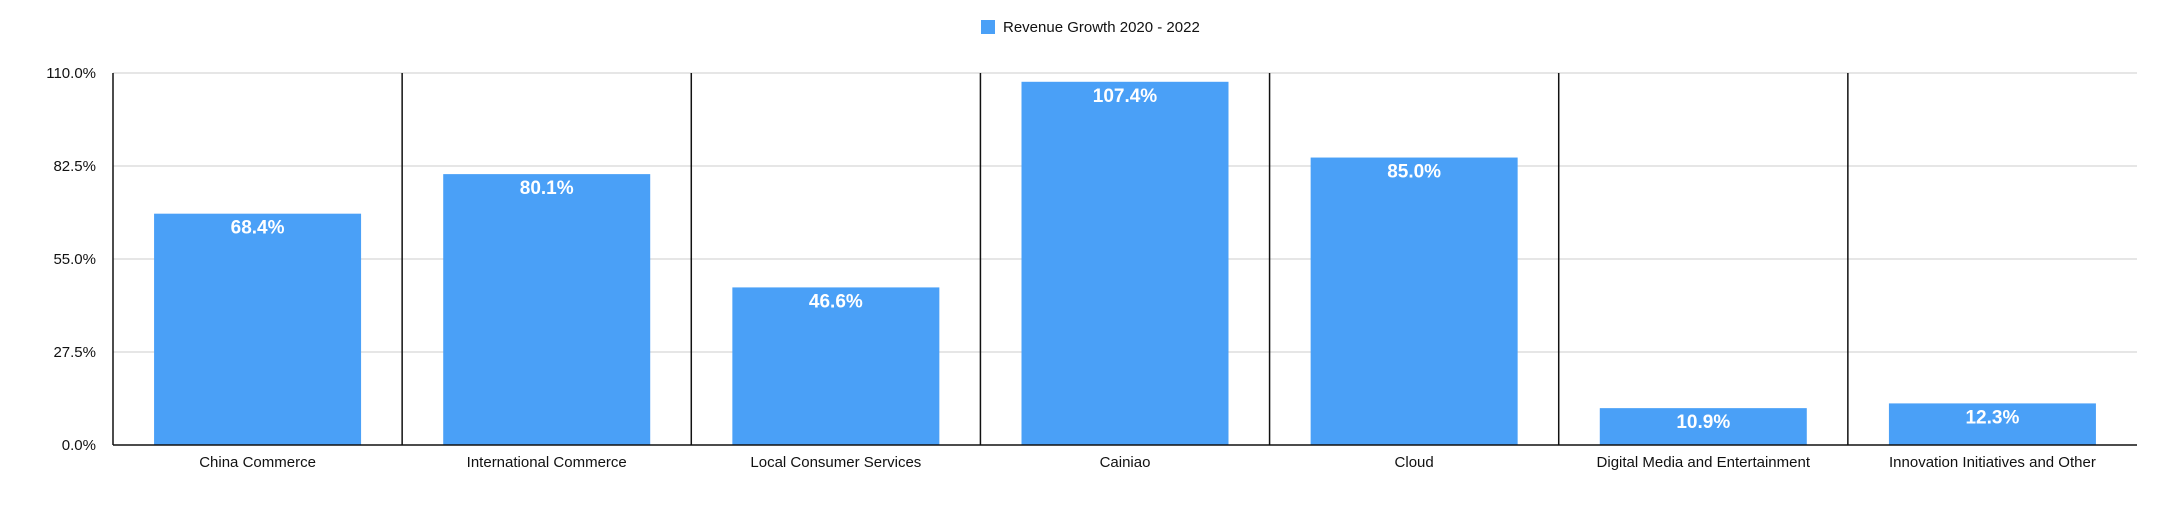 The image size is (2164, 508). Describe the element at coordinates (1414, 172) in the screenshot. I see `data-label: 85.0%` at that location.